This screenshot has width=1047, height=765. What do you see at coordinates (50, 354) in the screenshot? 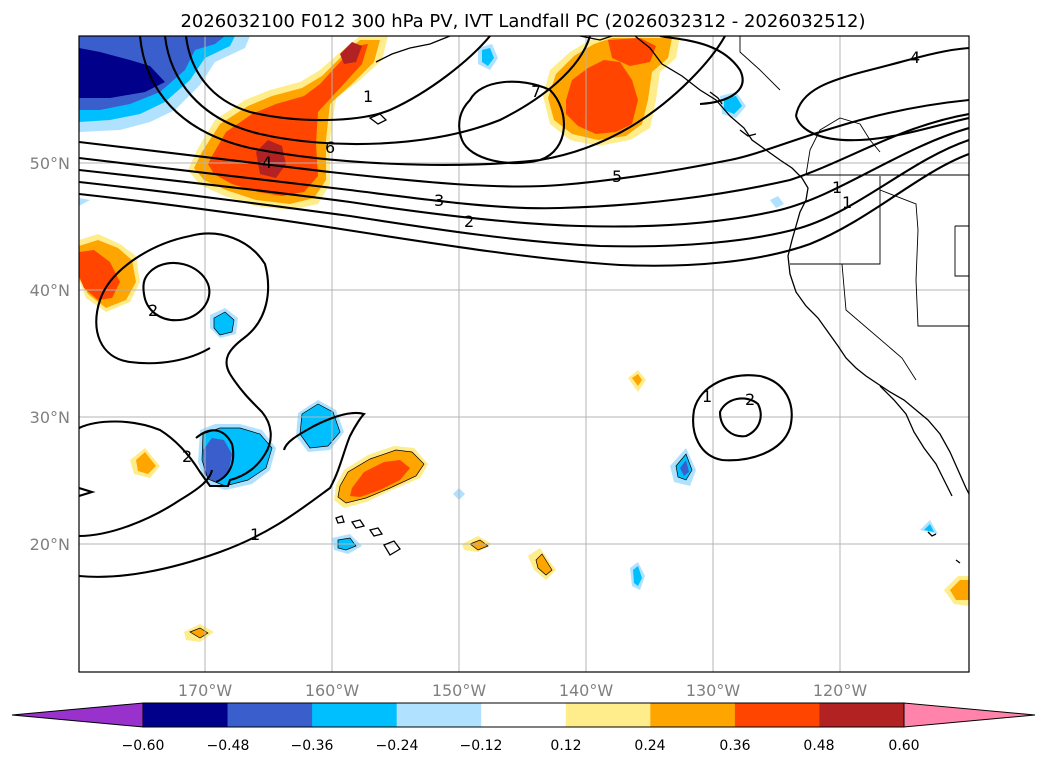
I see `latitude-labels: 50°N 40°N 30°N 20°N` at bounding box center [50, 354].